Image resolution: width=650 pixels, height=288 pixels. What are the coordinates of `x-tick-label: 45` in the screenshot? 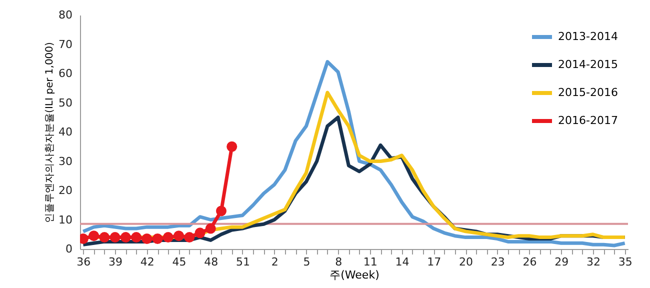 It's located at (179, 262).